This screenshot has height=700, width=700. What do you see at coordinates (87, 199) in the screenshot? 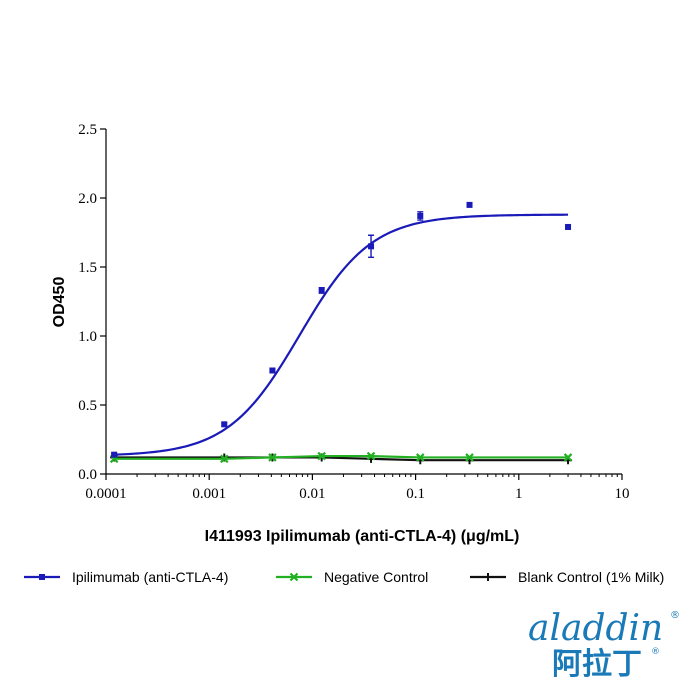
I see `y-tick-label: 2.0` at bounding box center [87, 199].